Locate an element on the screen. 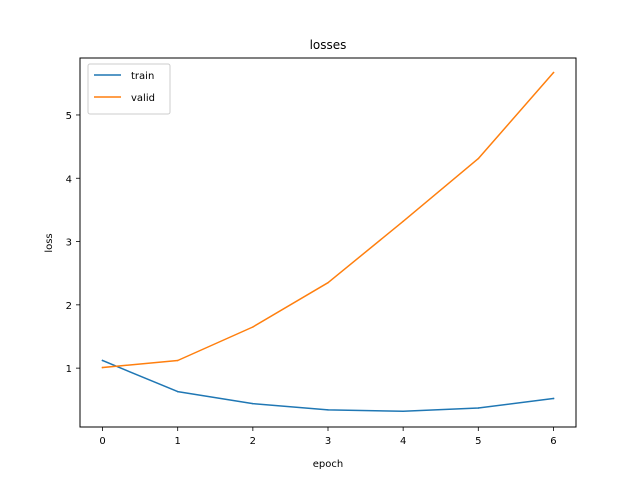 The width and height of the screenshot is (640, 480). y-tick-label: 5 is located at coordinates (69, 116).